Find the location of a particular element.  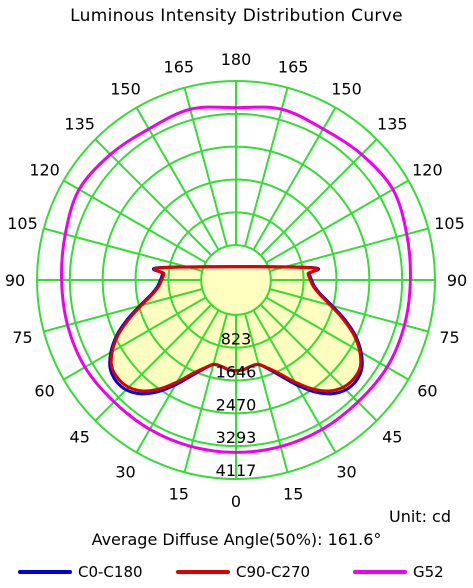

legend-label-g52: G52 is located at coordinates (428, 572).